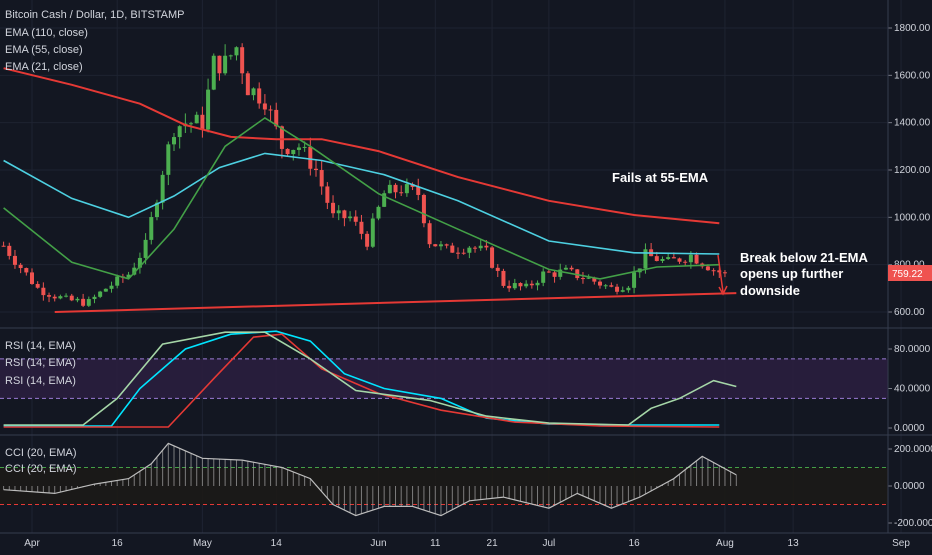  I want to click on ema-legend: EMA (110, close), so click(46, 33).